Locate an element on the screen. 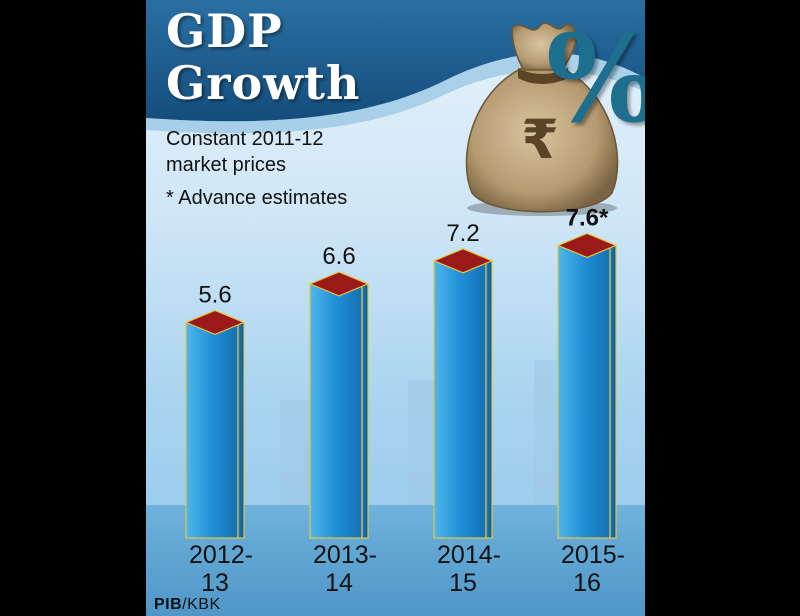 The width and height of the screenshot is (800, 616). value-label-1: 6.6 is located at coordinates (338, 256).